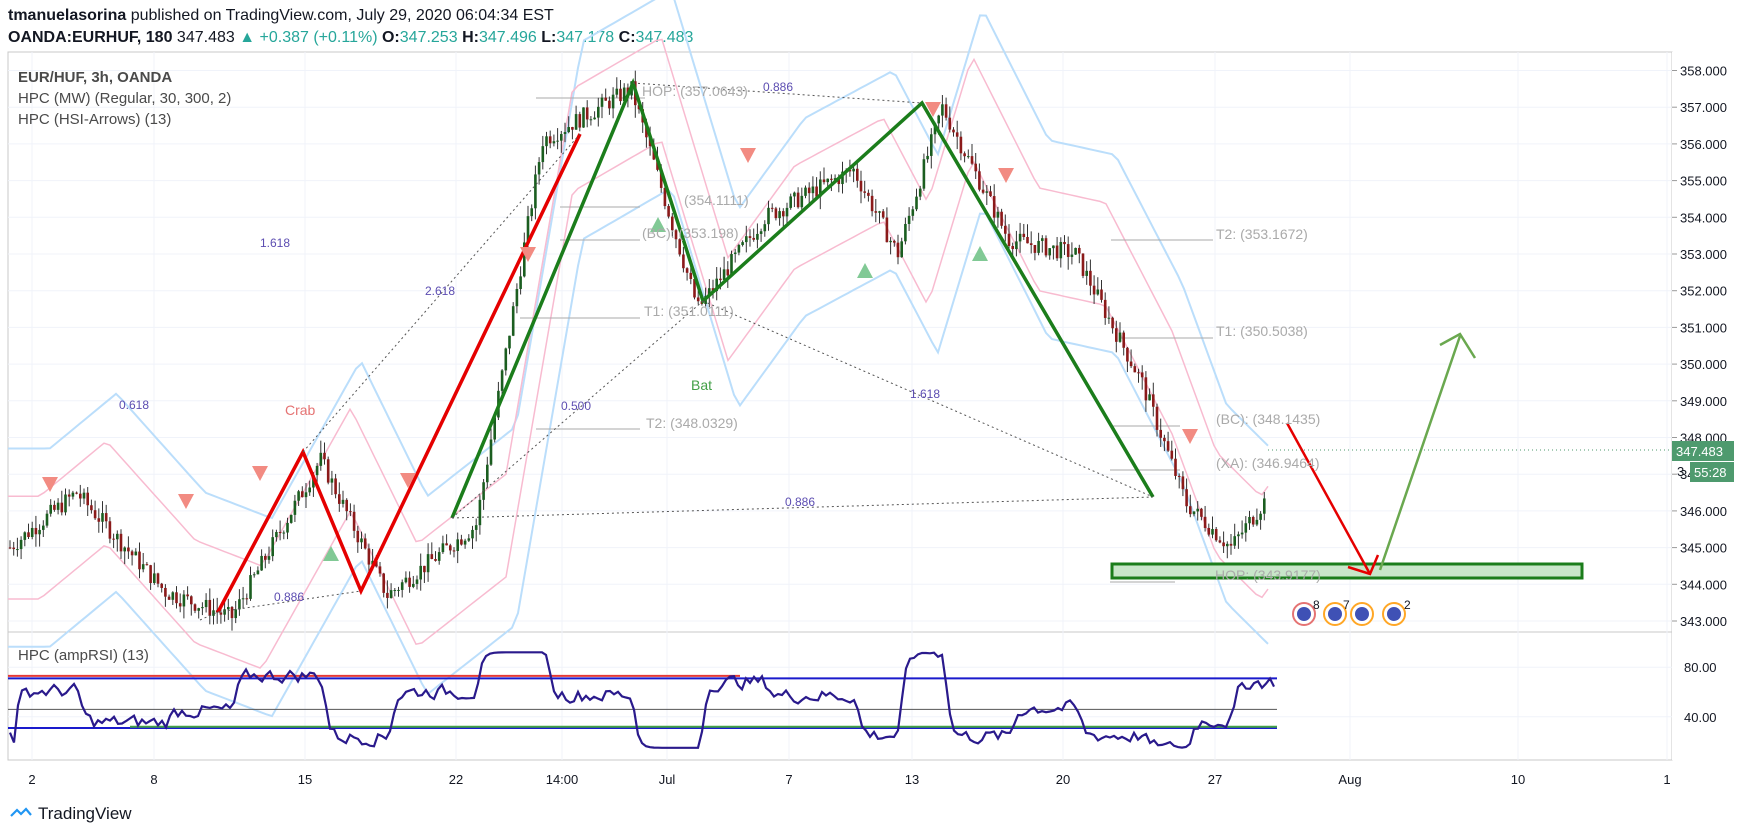 The width and height of the screenshot is (1748, 840). Describe the element at coordinates (1190, 436) in the screenshot. I see `sell-arrow-icon` at that location.